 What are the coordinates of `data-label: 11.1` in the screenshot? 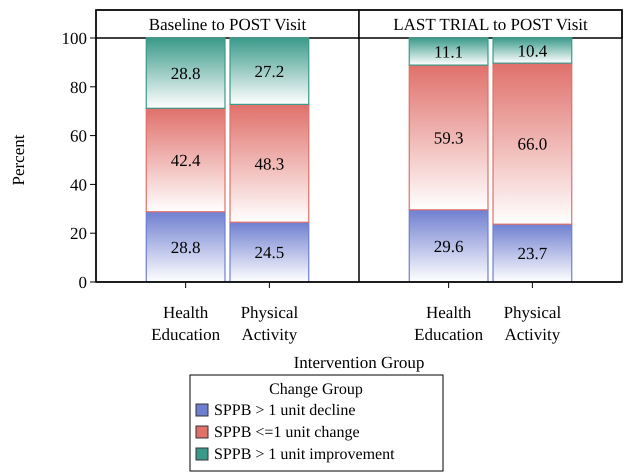 It's located at (449, 52).